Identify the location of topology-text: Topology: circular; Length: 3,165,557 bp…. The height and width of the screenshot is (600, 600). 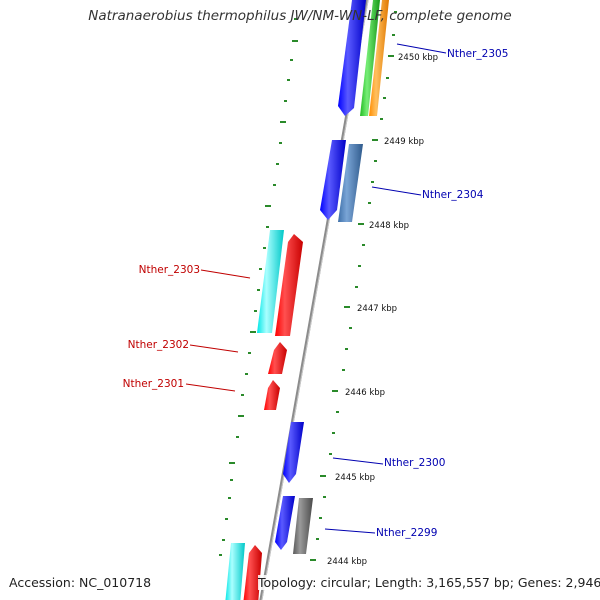
(429, 582).